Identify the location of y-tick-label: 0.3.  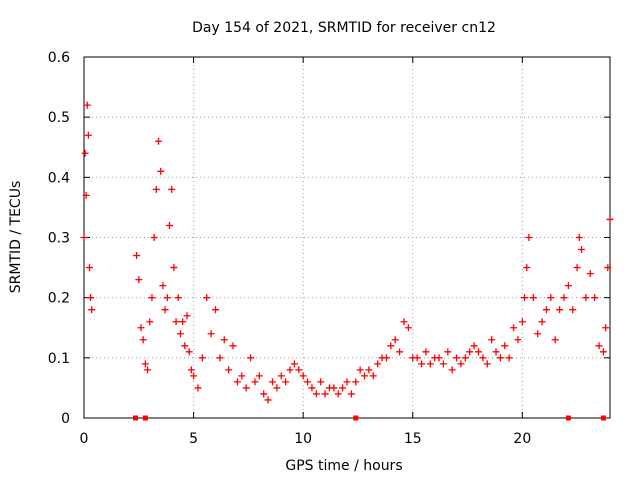
(59, 239).